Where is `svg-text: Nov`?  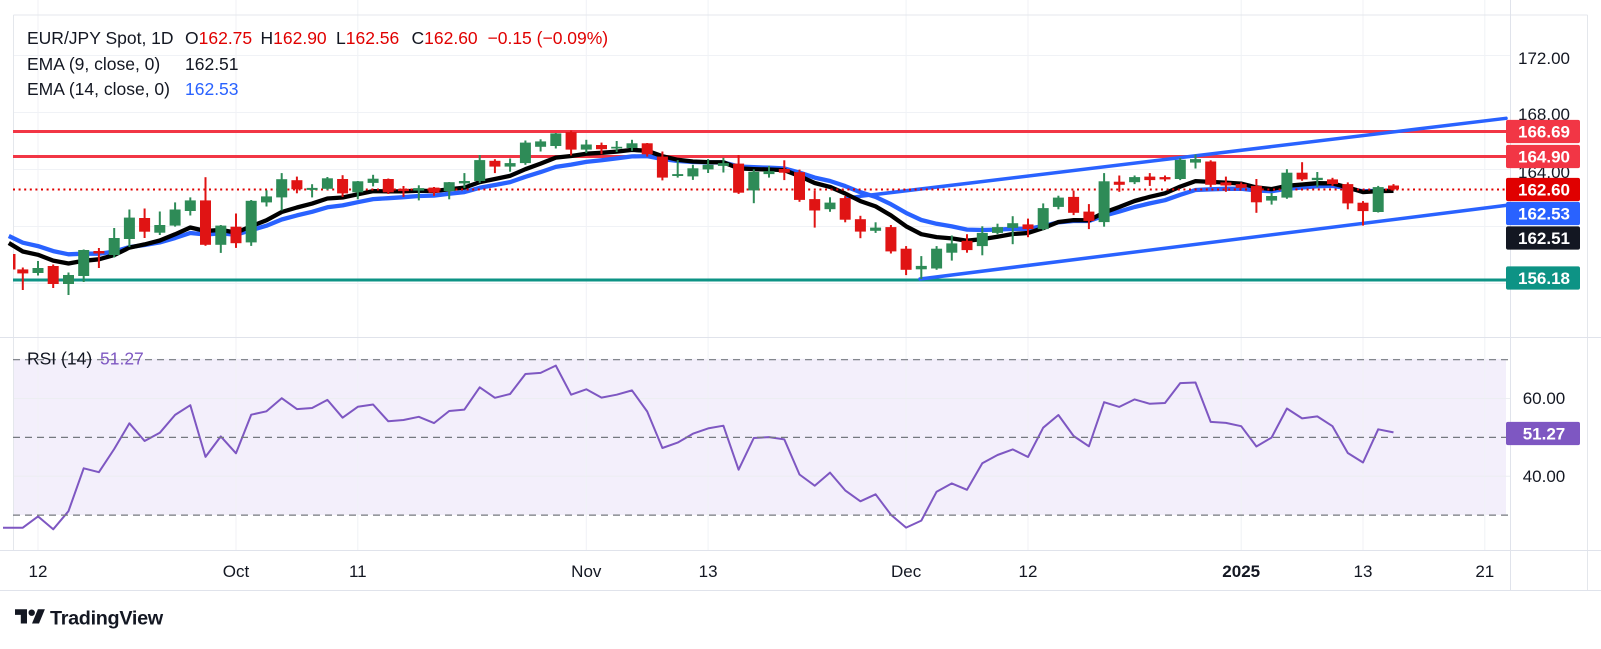
svg-text: Nov is located at coordinates (586, 571).